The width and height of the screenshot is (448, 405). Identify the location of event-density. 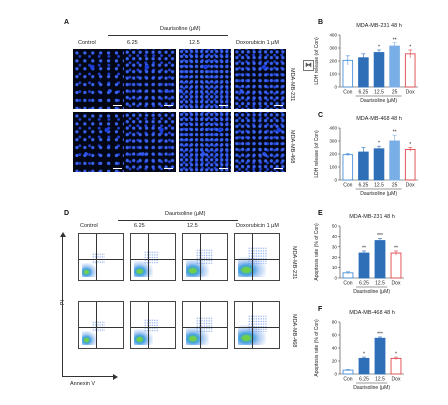
(89, 270).